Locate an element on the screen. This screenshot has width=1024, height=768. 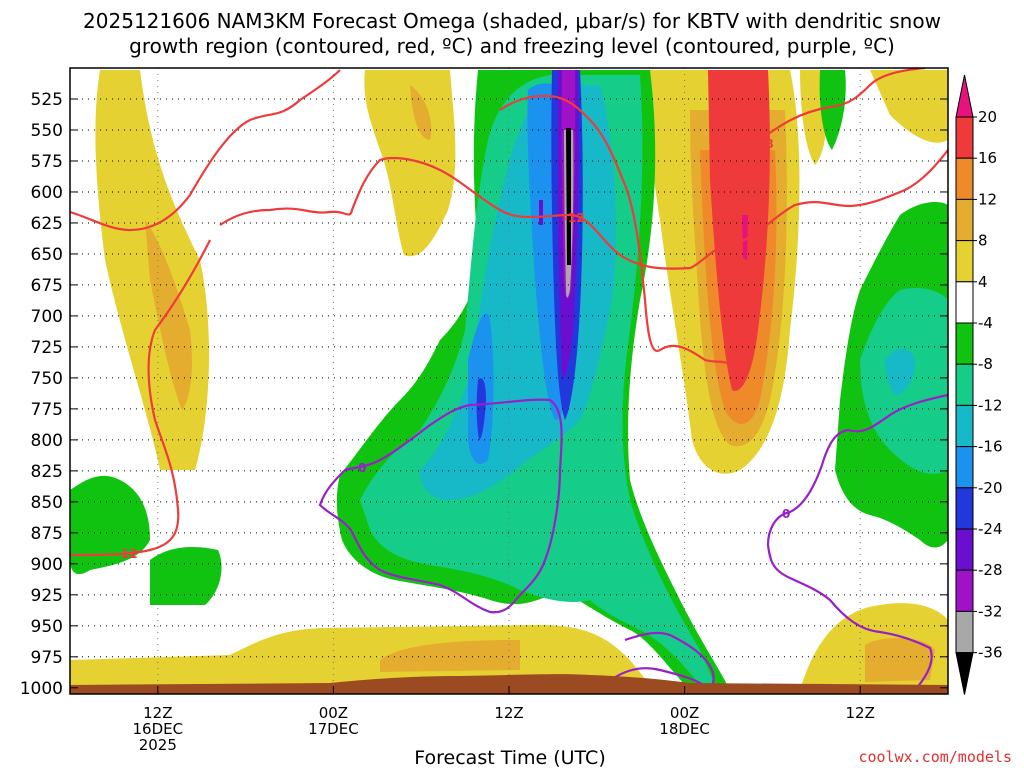
omega-sinking-left-lower is located at coordinates (186, 576).